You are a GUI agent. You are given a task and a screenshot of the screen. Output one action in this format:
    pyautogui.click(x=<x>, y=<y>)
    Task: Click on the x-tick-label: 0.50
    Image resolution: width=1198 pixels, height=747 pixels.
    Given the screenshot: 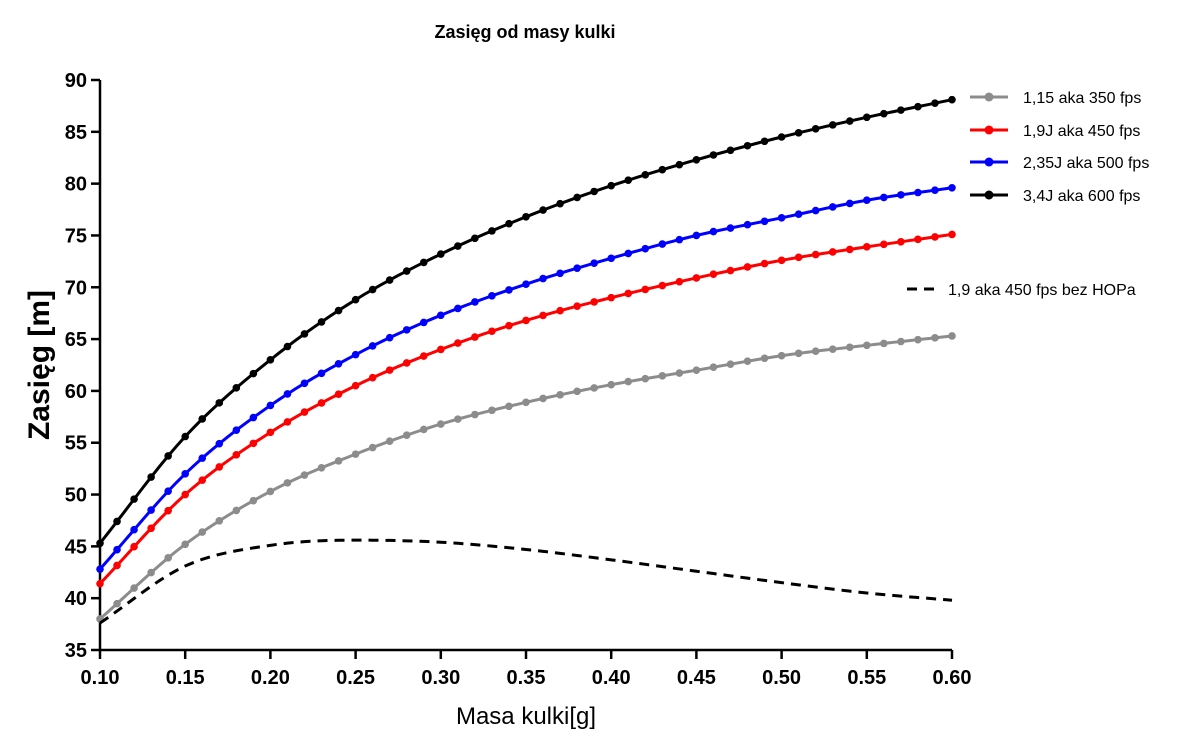 What is the action you would take?
    pyautogui.click(x=781, y=678)
    